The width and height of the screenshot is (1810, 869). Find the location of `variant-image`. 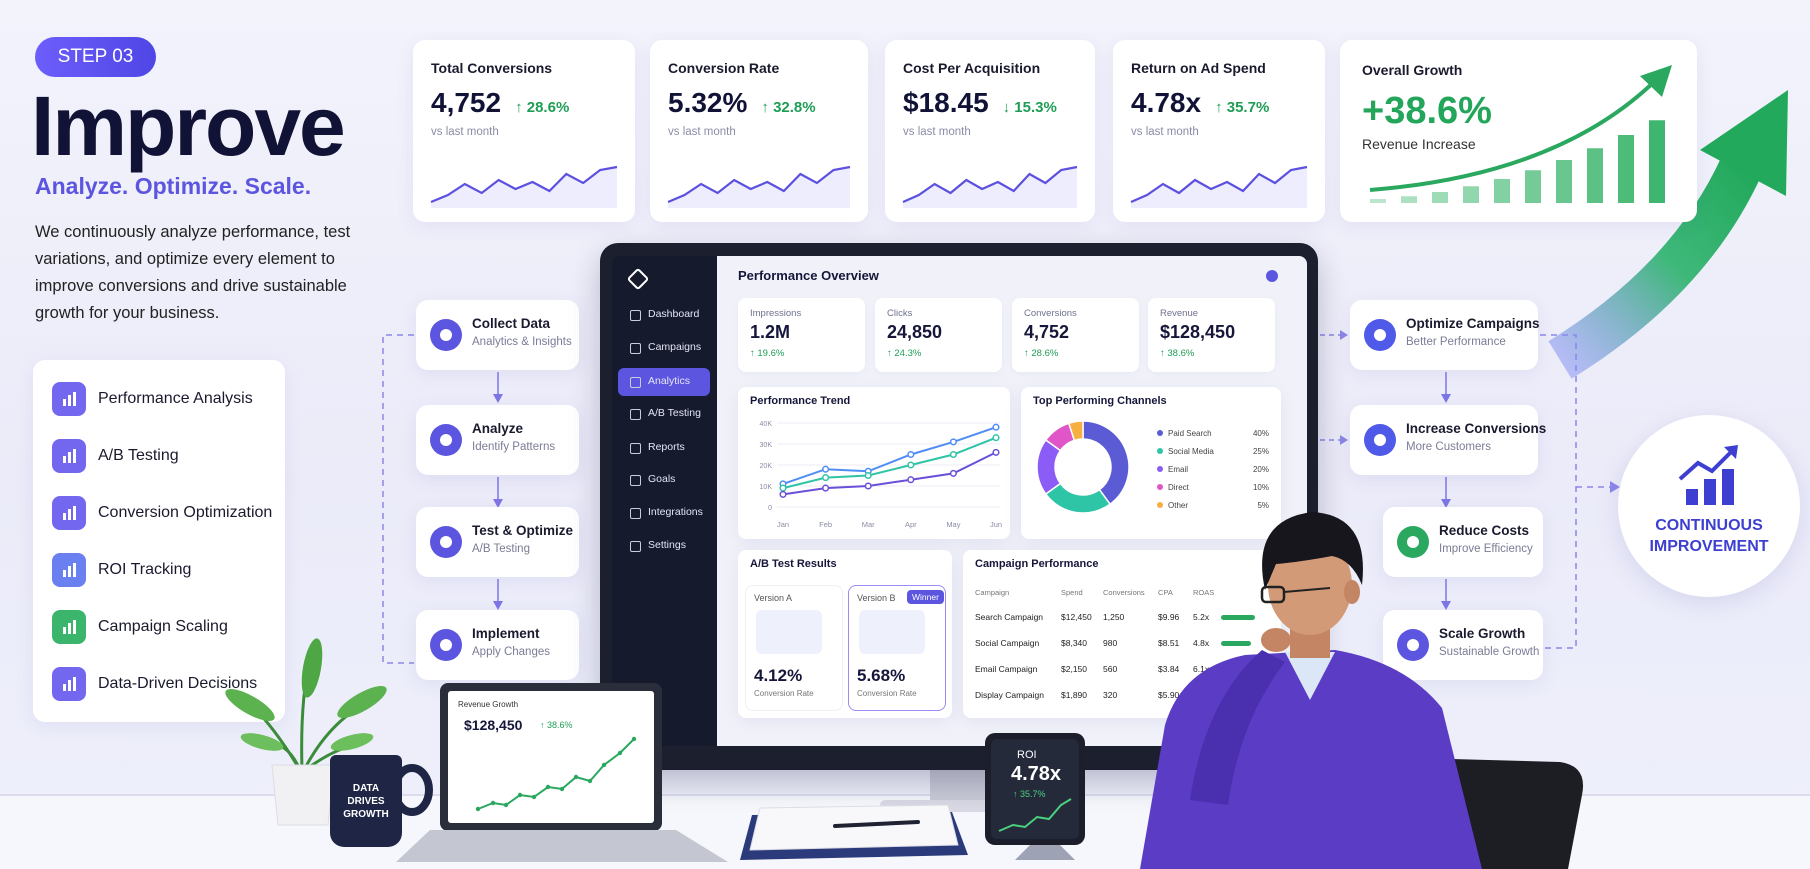

variant-image is located at coordinates (892, 632).